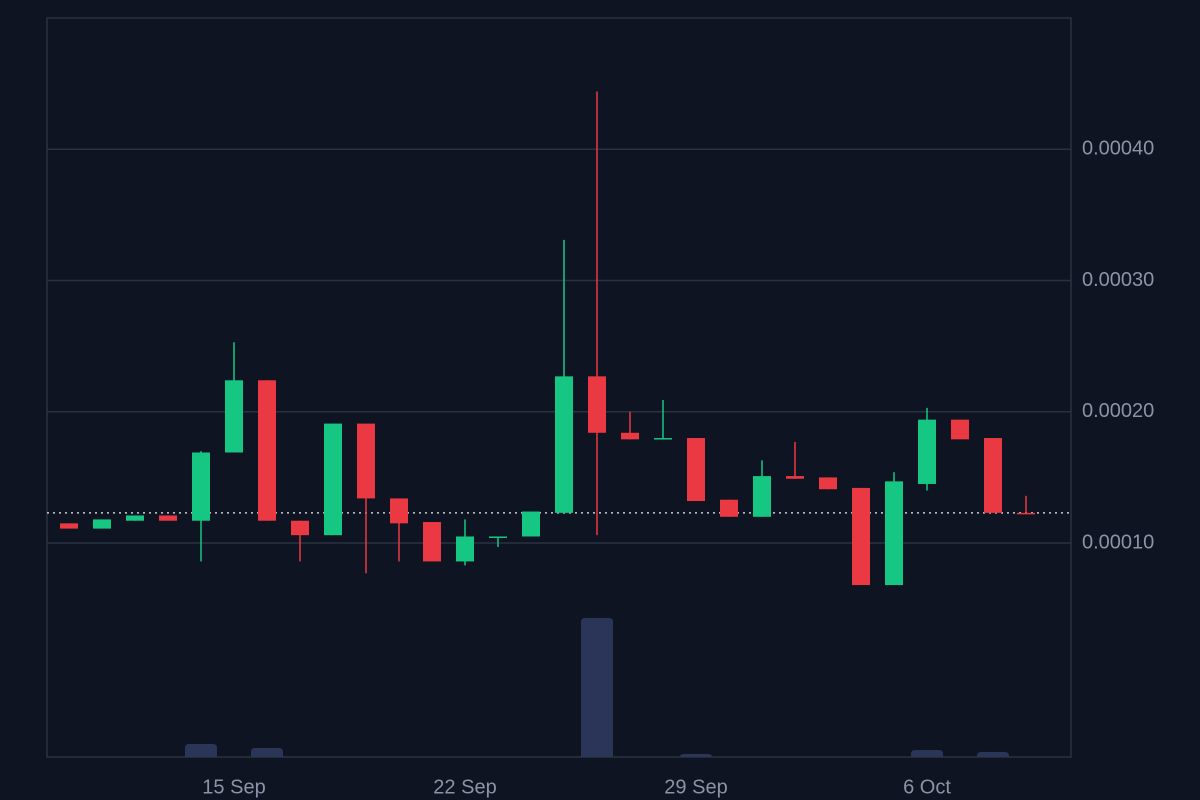 The width and height of the screenshot is (1200, 800). What do you see at coordinates (927, 787) in the screenshot?
I see `x-tick-label: 6 Oct` at bounding box center [927, 787].